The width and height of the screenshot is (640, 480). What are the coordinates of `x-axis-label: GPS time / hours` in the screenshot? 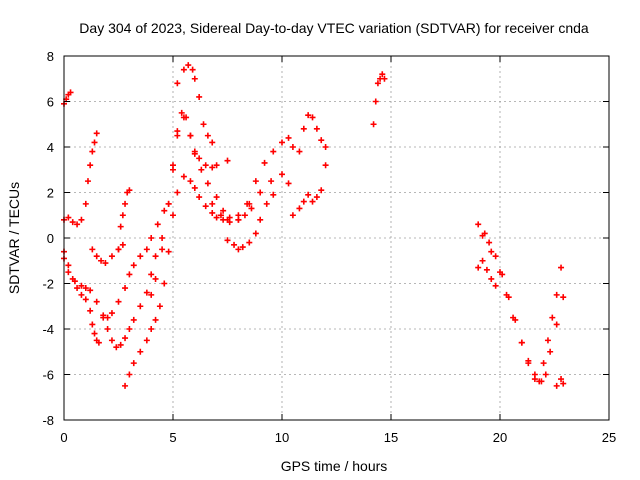 It's located at (334, 466).